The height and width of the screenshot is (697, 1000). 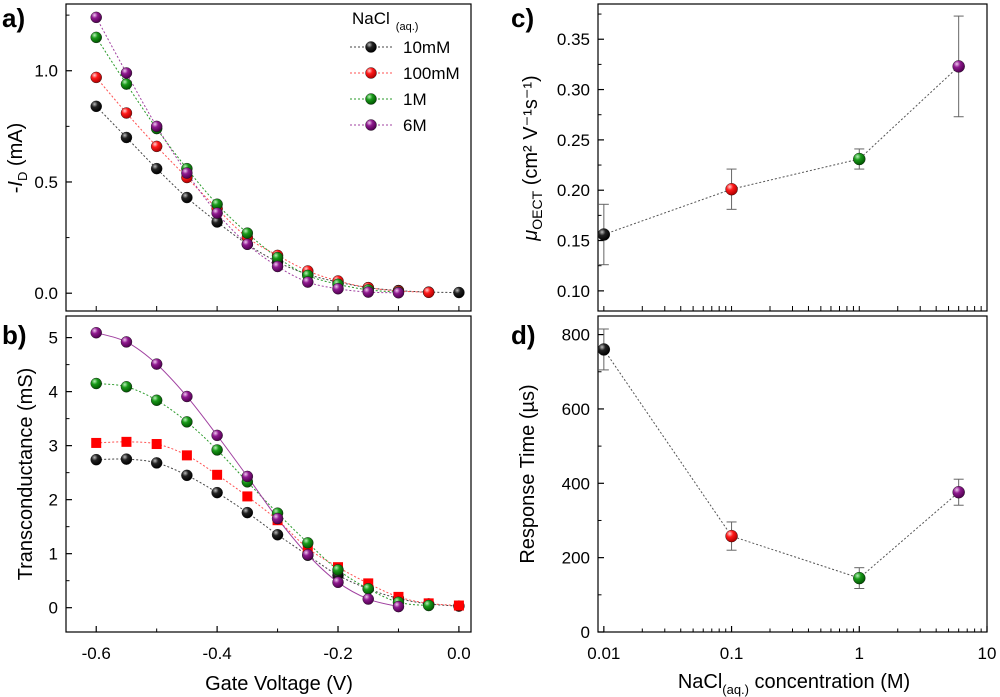 I want to click on y-tick-label-c: 0.15, so click(x=573, y=241).